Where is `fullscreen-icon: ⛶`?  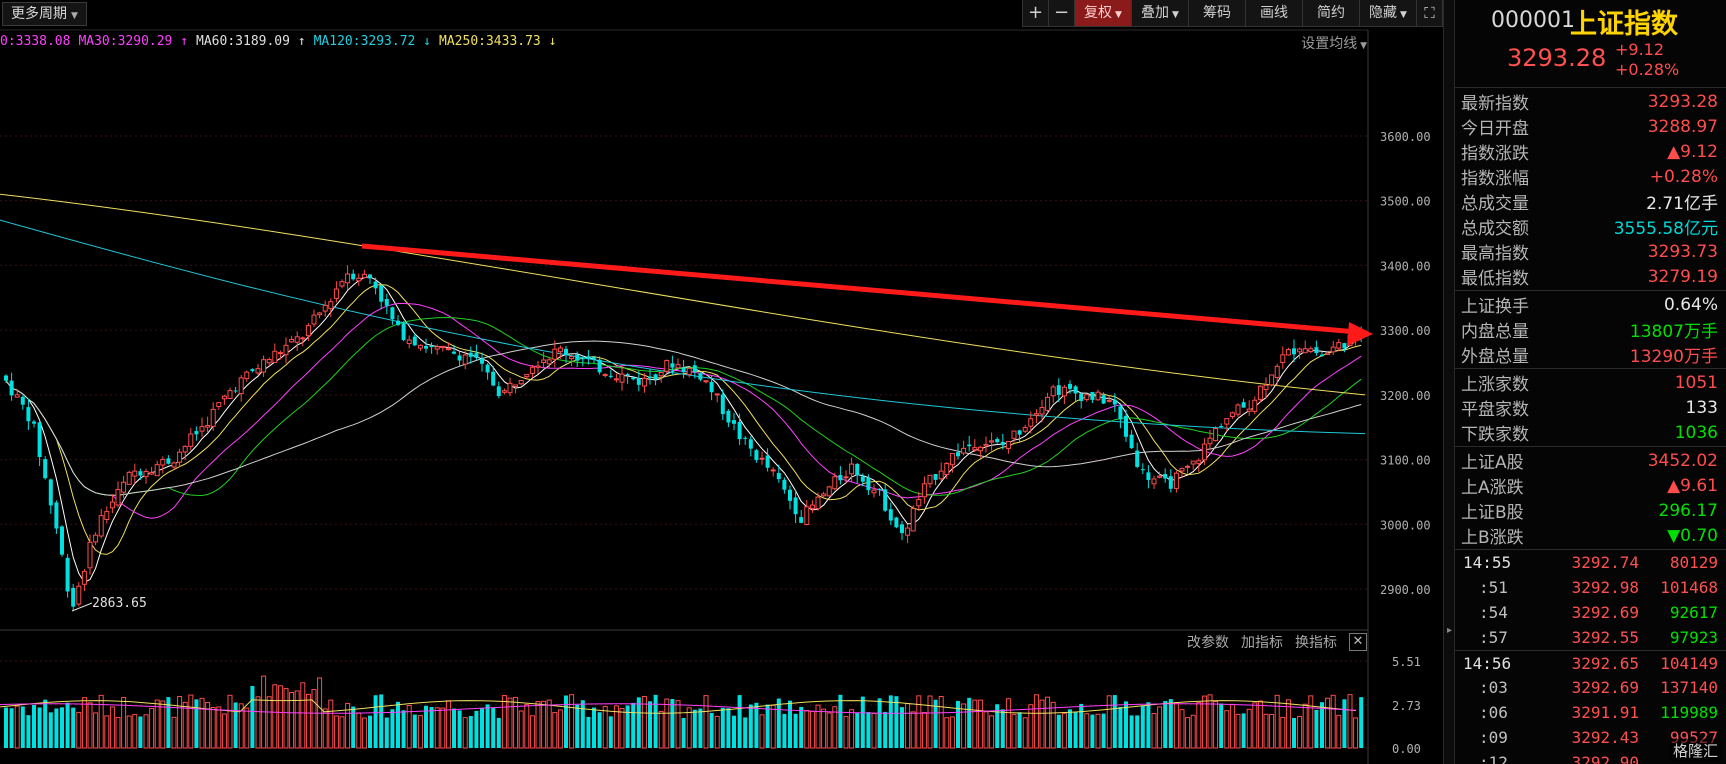 fullscreen-icon: ⛶ is located at coordinates (1429, 13).